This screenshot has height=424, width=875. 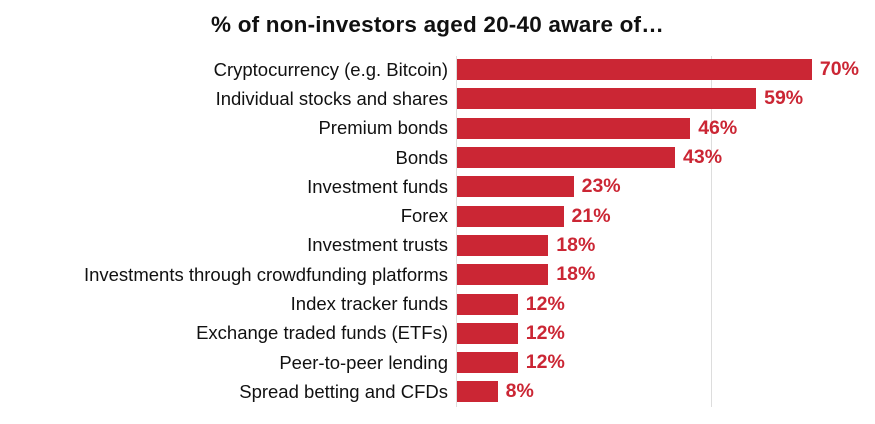 What do you see at coordinates (363, 362) in the screenshot?
I see `category-label: Peer-to-peer lending` at bounding box center [363, 362].